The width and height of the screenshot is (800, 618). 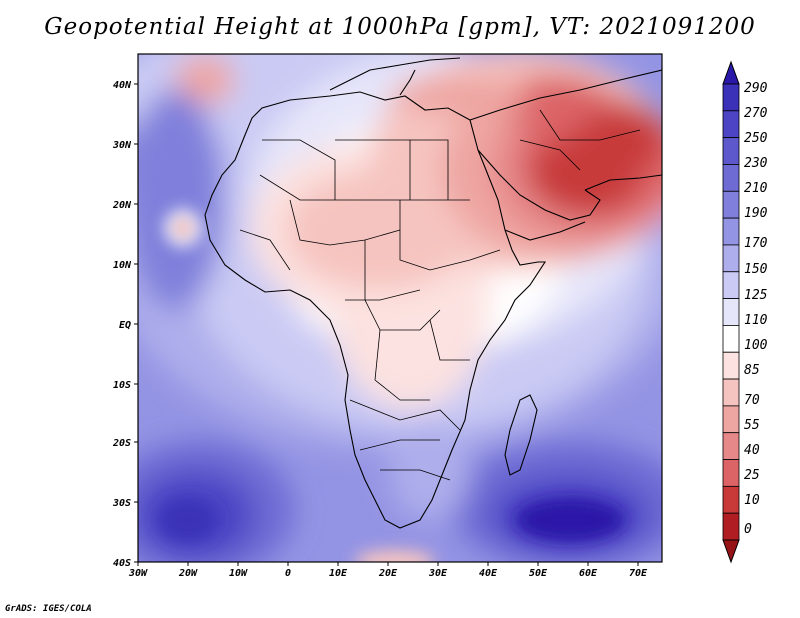 I want to click on colorbar-label: 230, so click(x=756, y=163).